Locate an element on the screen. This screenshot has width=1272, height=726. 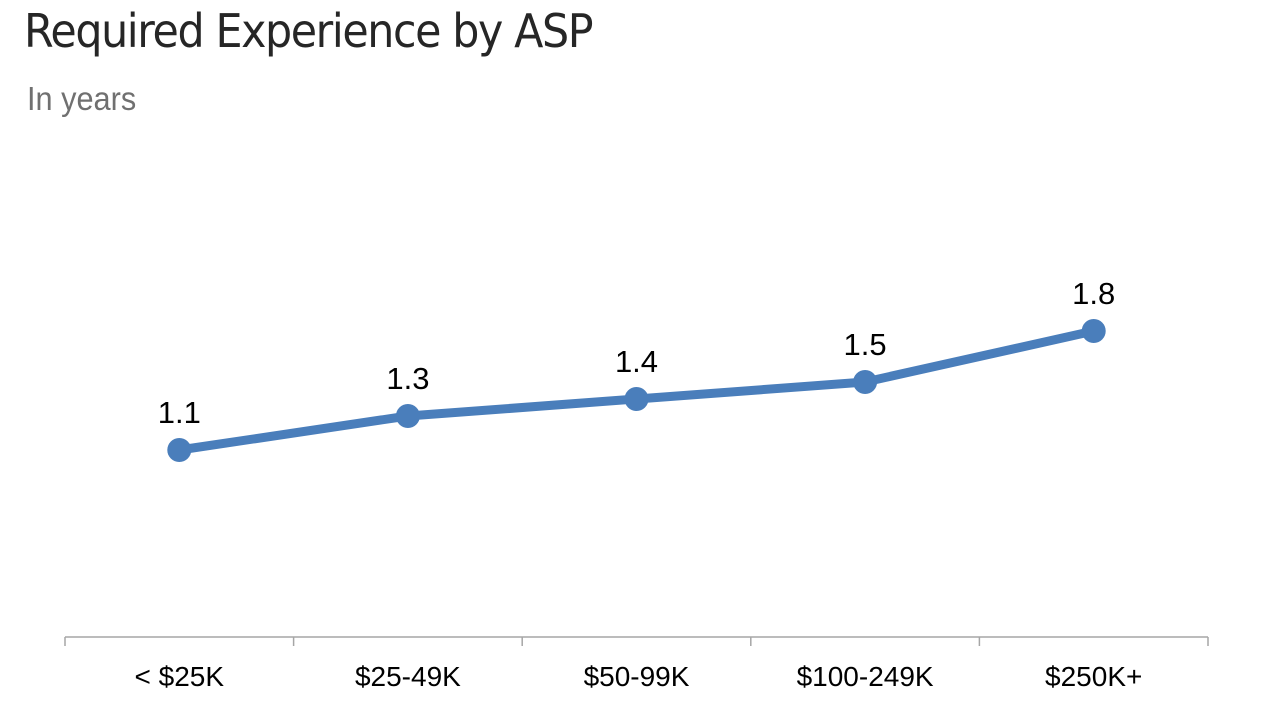
data-label: 1.5 is located at coordinates (865, 344).